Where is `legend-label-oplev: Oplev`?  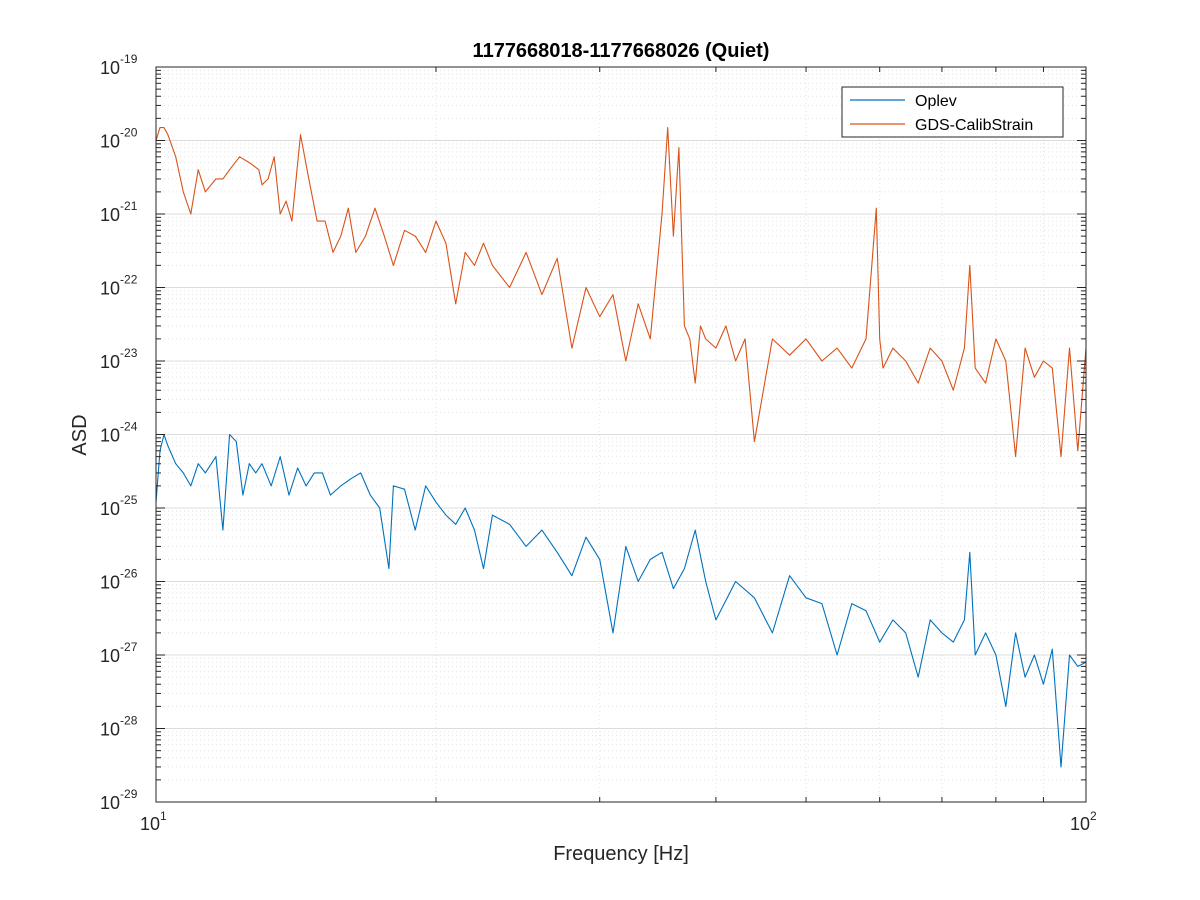
legend-label-oplev: Oplev is located at coordinates (936, 101).